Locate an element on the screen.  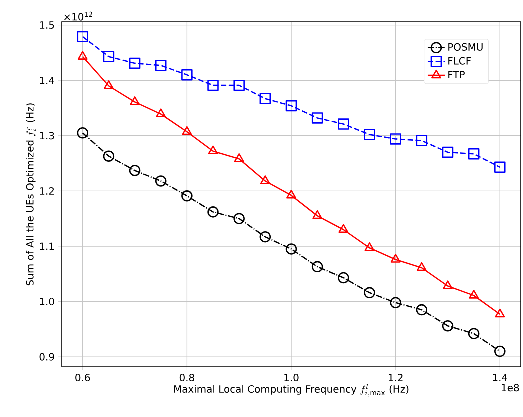
x-axis-title: $\text{Maximal Local Computing Frequency }f^{l}_{i,\max}\text{ (Hz)}$ is located at coordinates (291, 390).